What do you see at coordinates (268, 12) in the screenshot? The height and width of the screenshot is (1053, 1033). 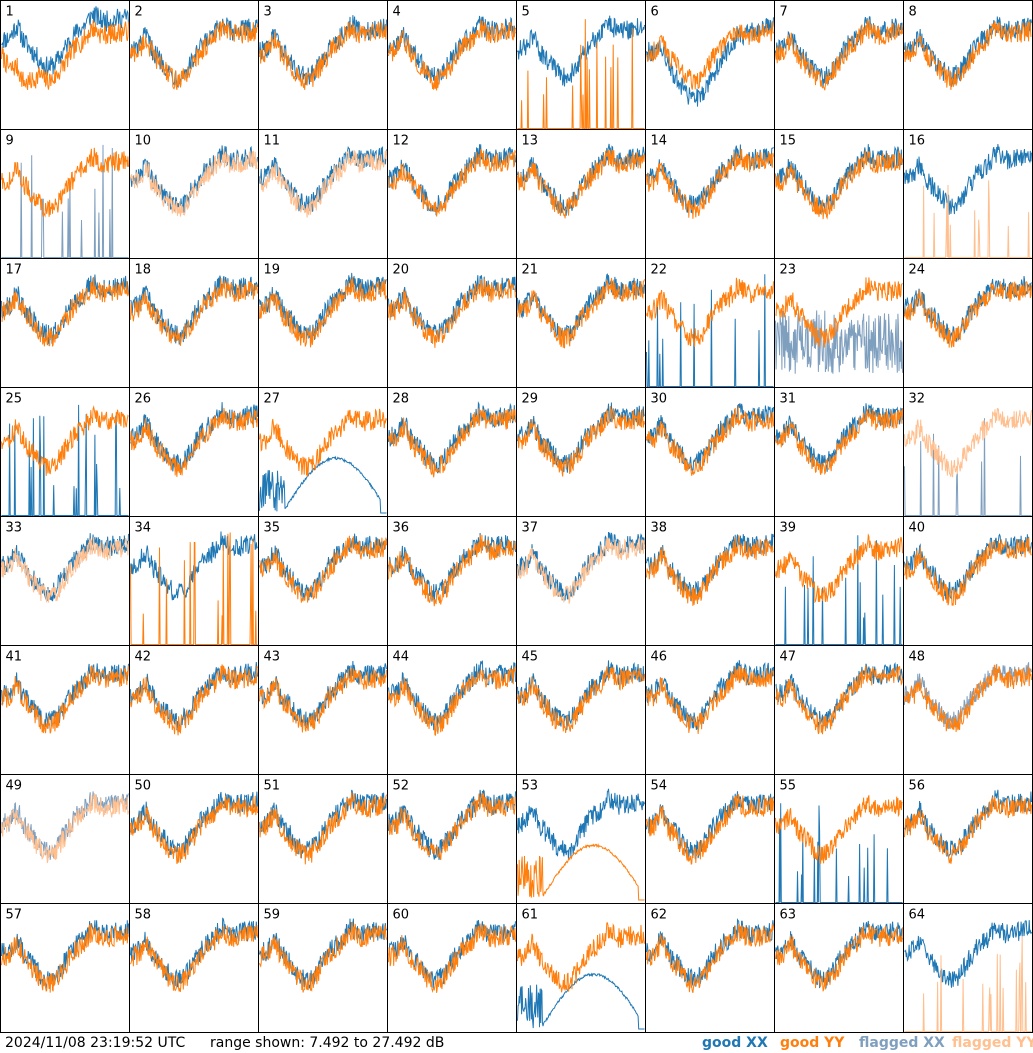 I see `panel-label: 3` at bounding box center [268, 12].